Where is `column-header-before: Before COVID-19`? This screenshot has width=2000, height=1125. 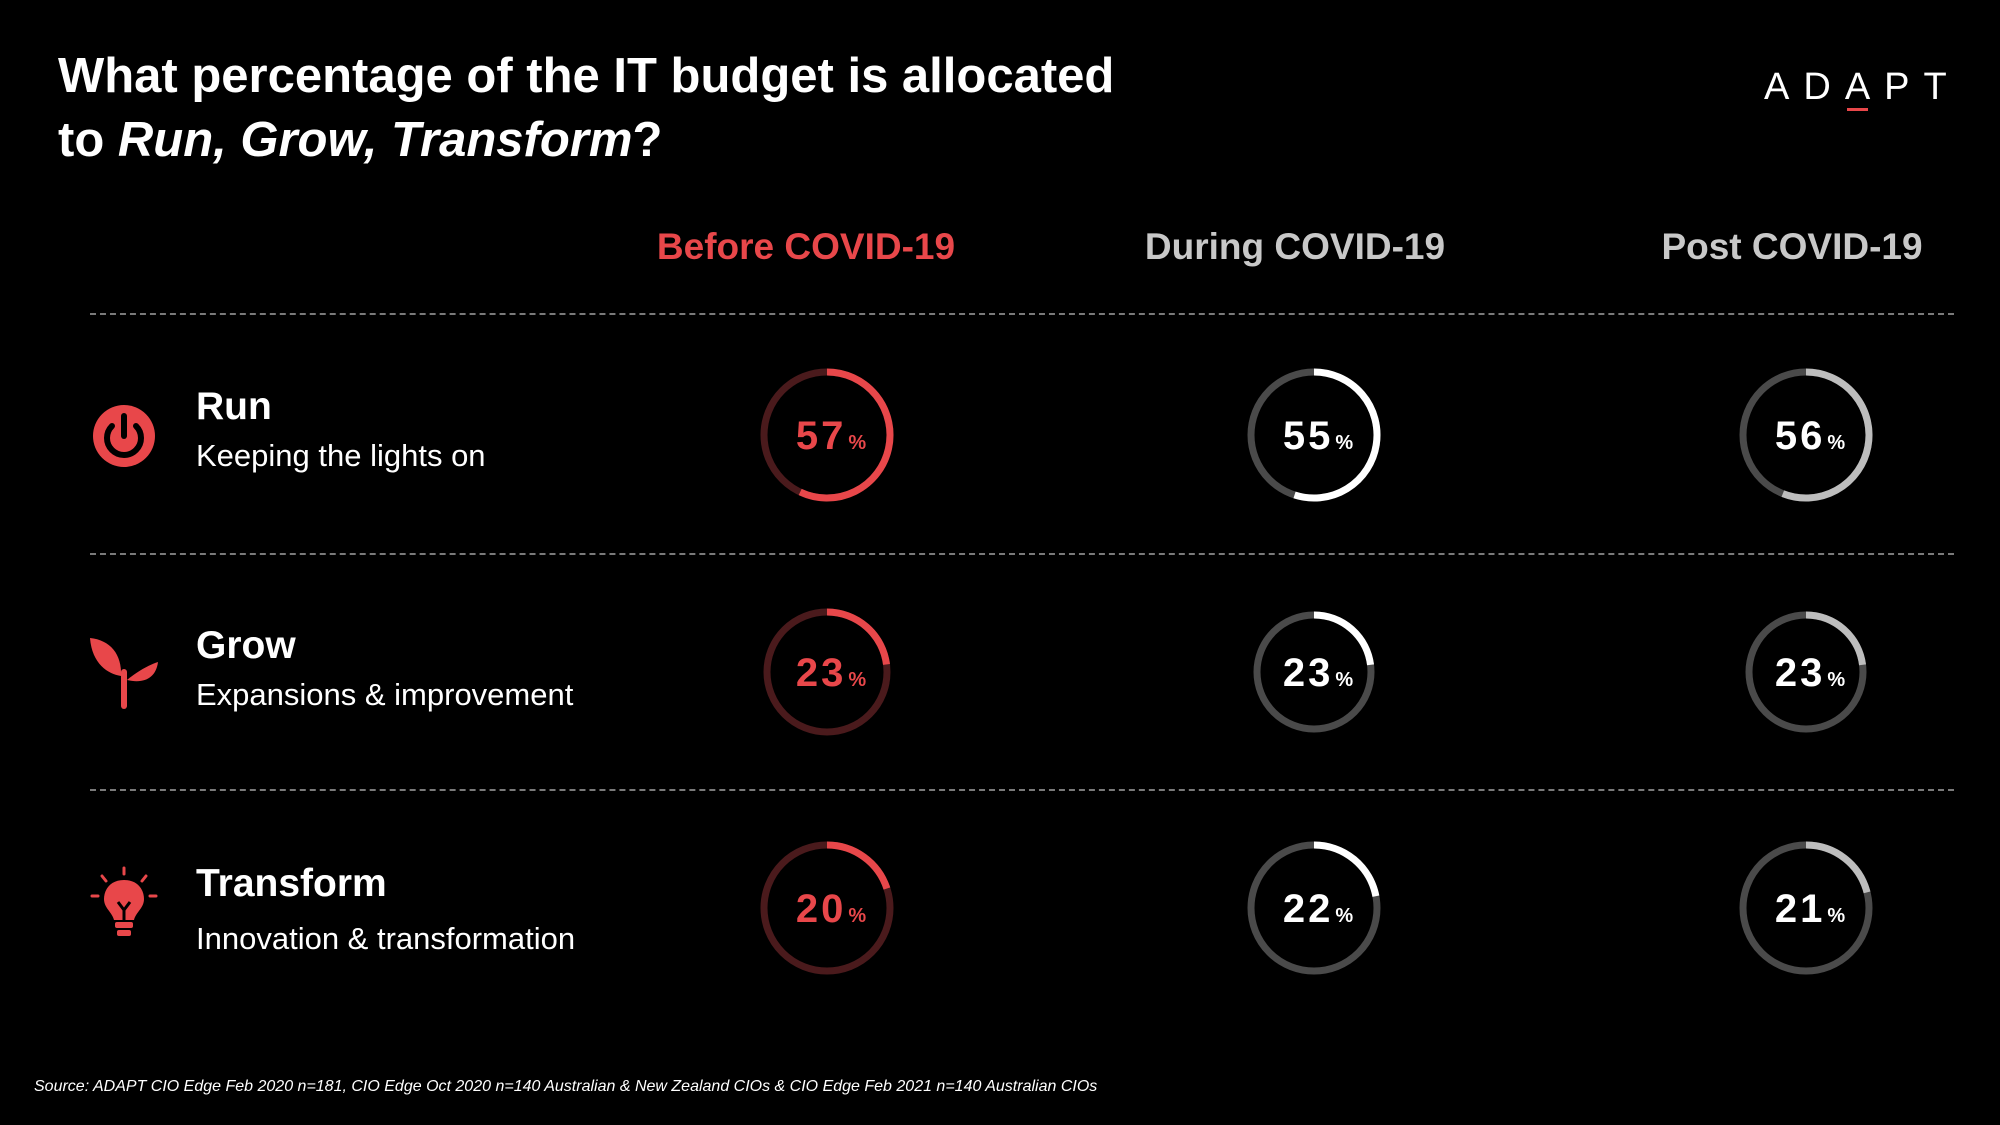 column-header-before: Before COVID-19 is located at coordinates (806, 246).